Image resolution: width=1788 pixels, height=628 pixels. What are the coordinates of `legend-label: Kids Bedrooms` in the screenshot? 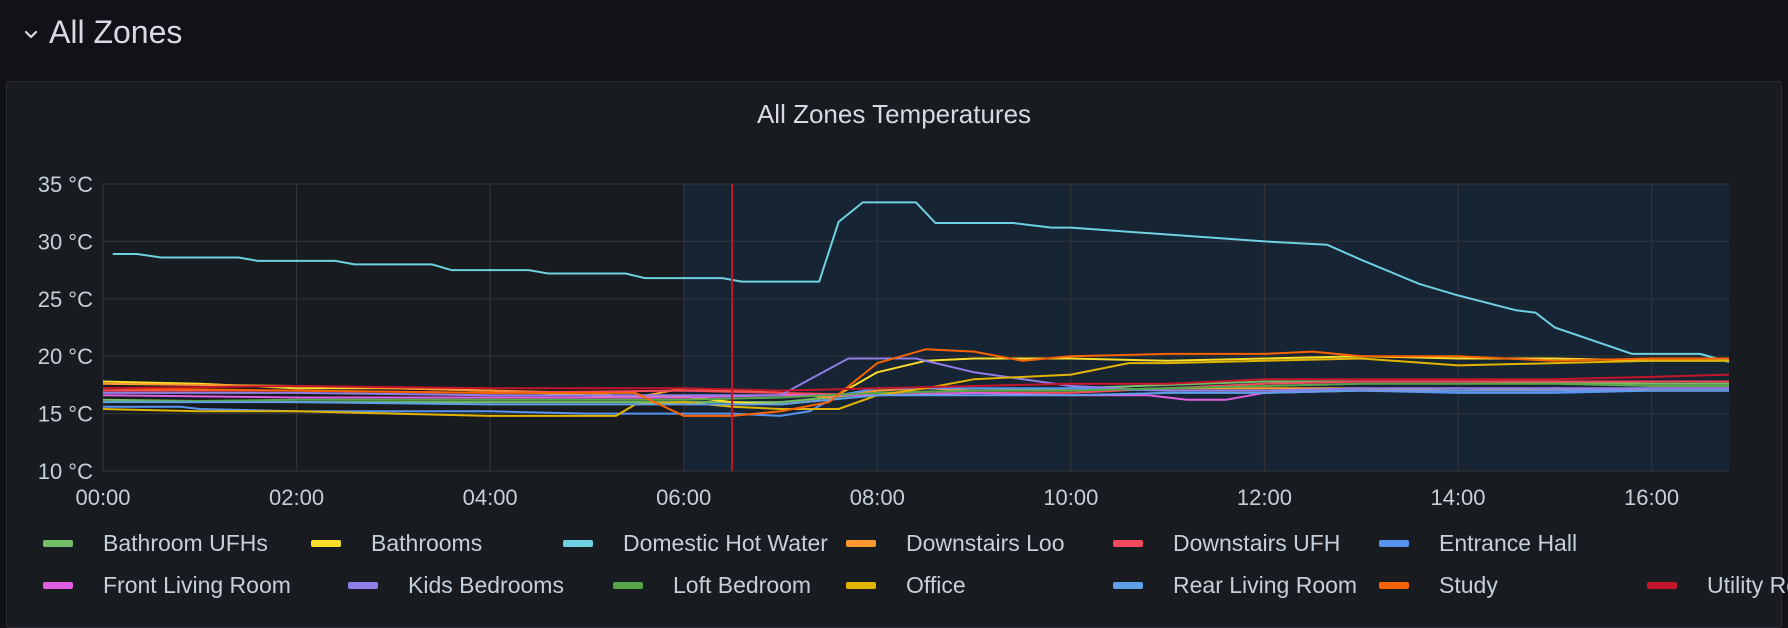 It's located at (486, 584).